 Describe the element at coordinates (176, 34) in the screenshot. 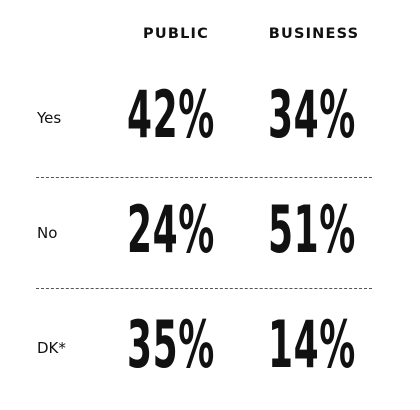

I see `column-header-public: PUBLIC` at that location.